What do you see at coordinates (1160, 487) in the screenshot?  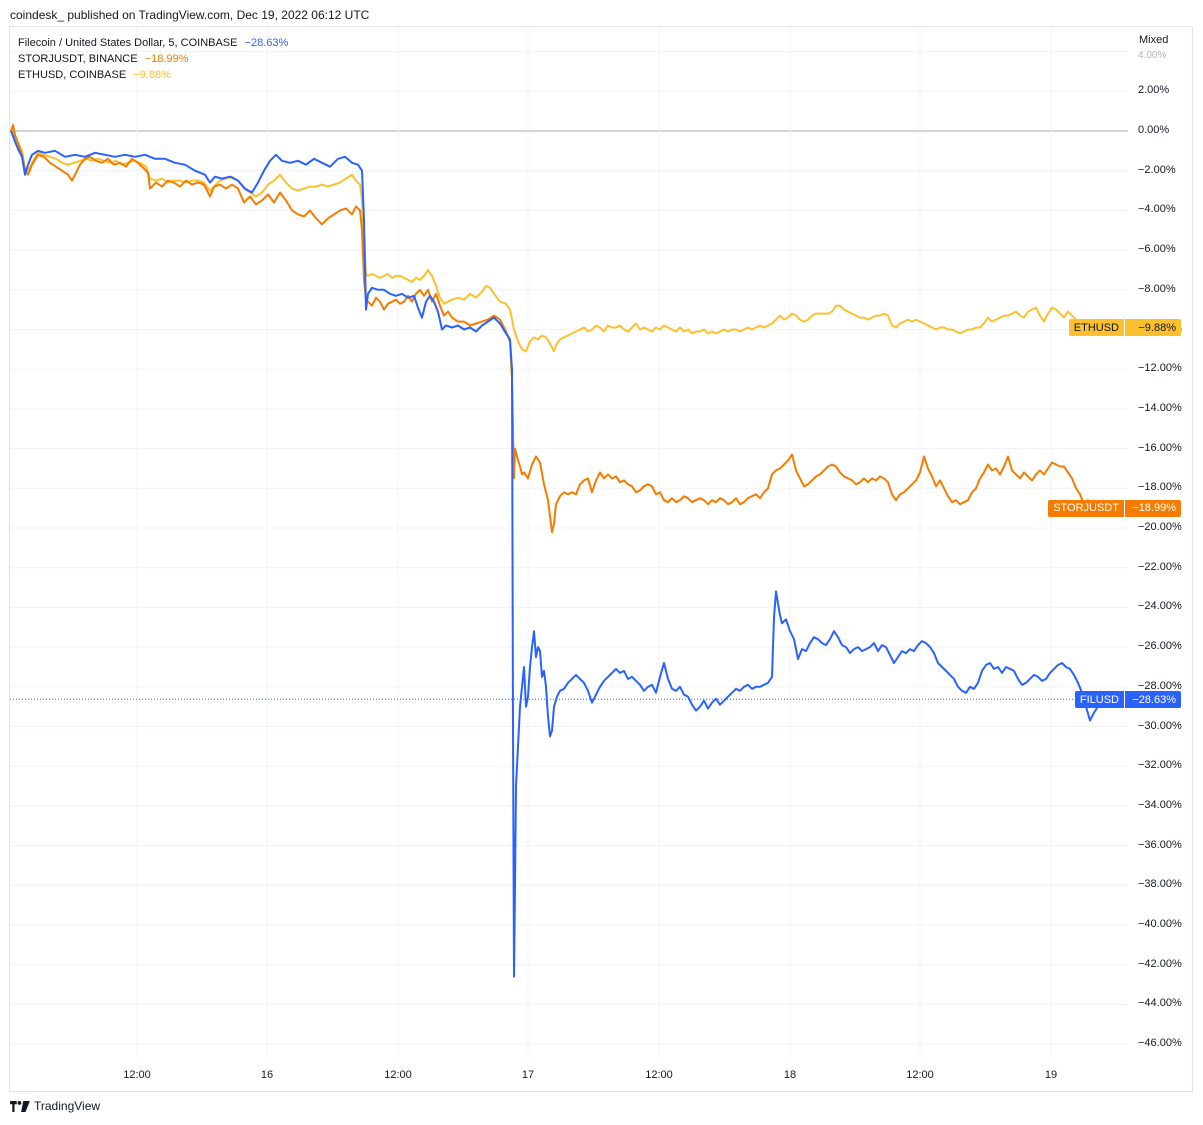 I see `y-tick-label: −18.00%` at bounding box center [1160, 487].